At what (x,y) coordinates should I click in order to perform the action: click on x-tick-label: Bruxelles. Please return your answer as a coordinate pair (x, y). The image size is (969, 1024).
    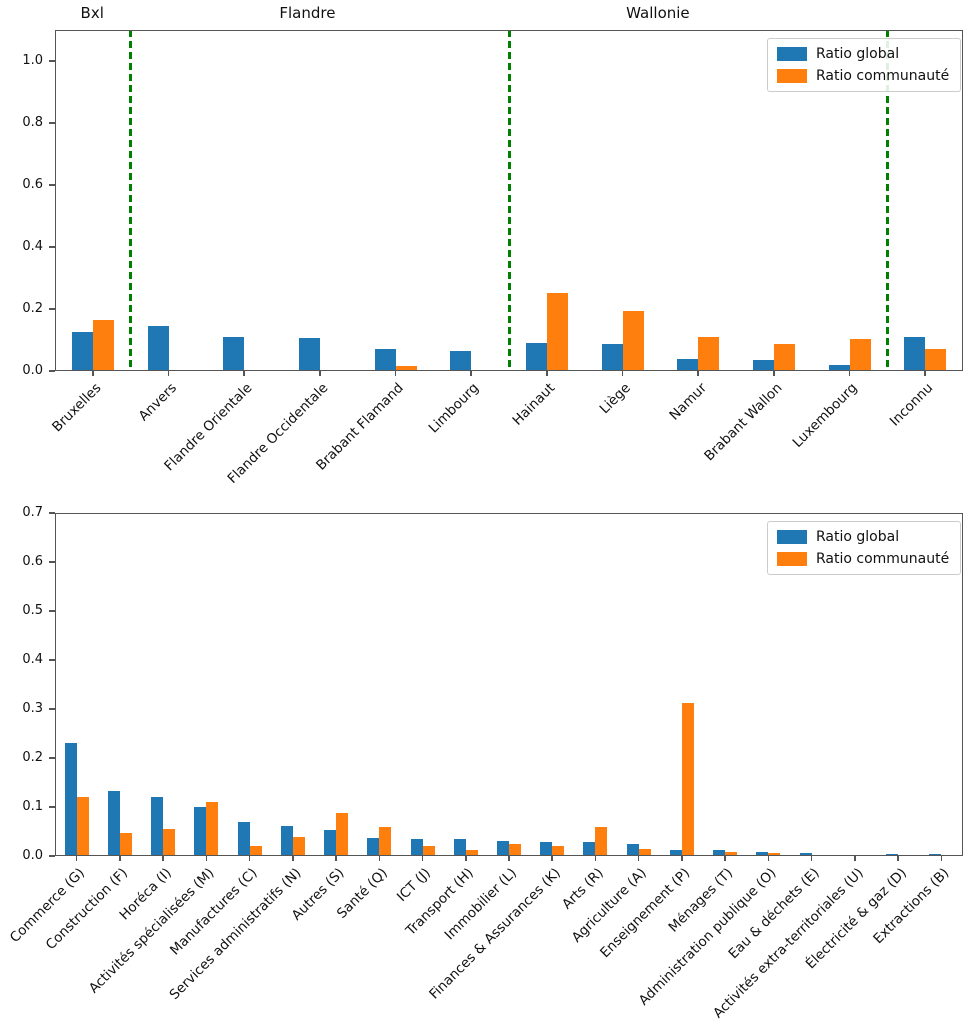
    Looking at the image, I should click on (76, 408).